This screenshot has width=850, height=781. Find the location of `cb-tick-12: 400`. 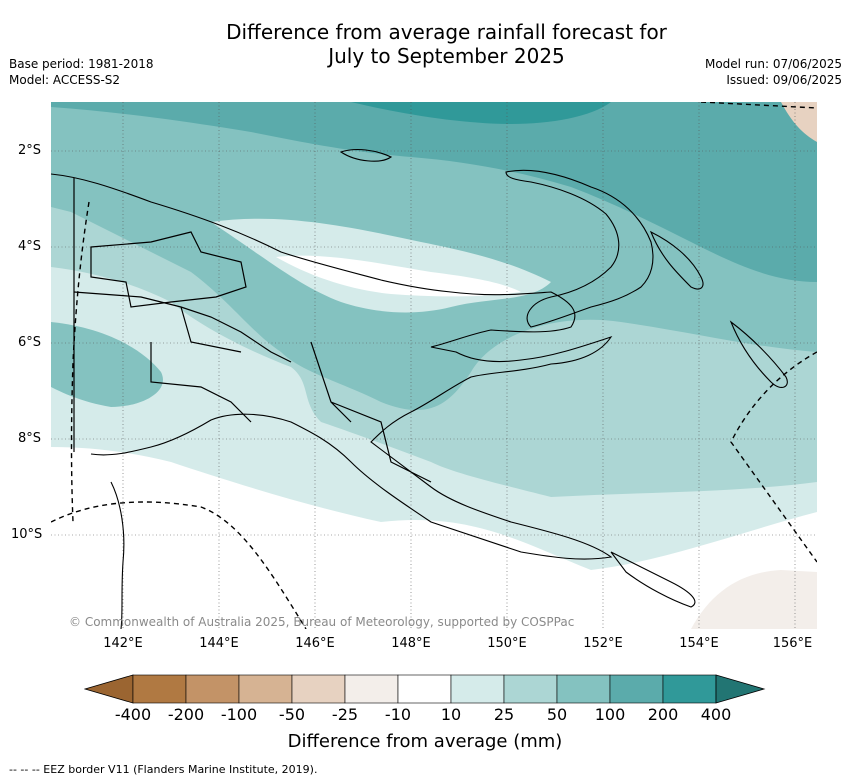

cb-tick-12: 400 is located at coordinates (716, 714).